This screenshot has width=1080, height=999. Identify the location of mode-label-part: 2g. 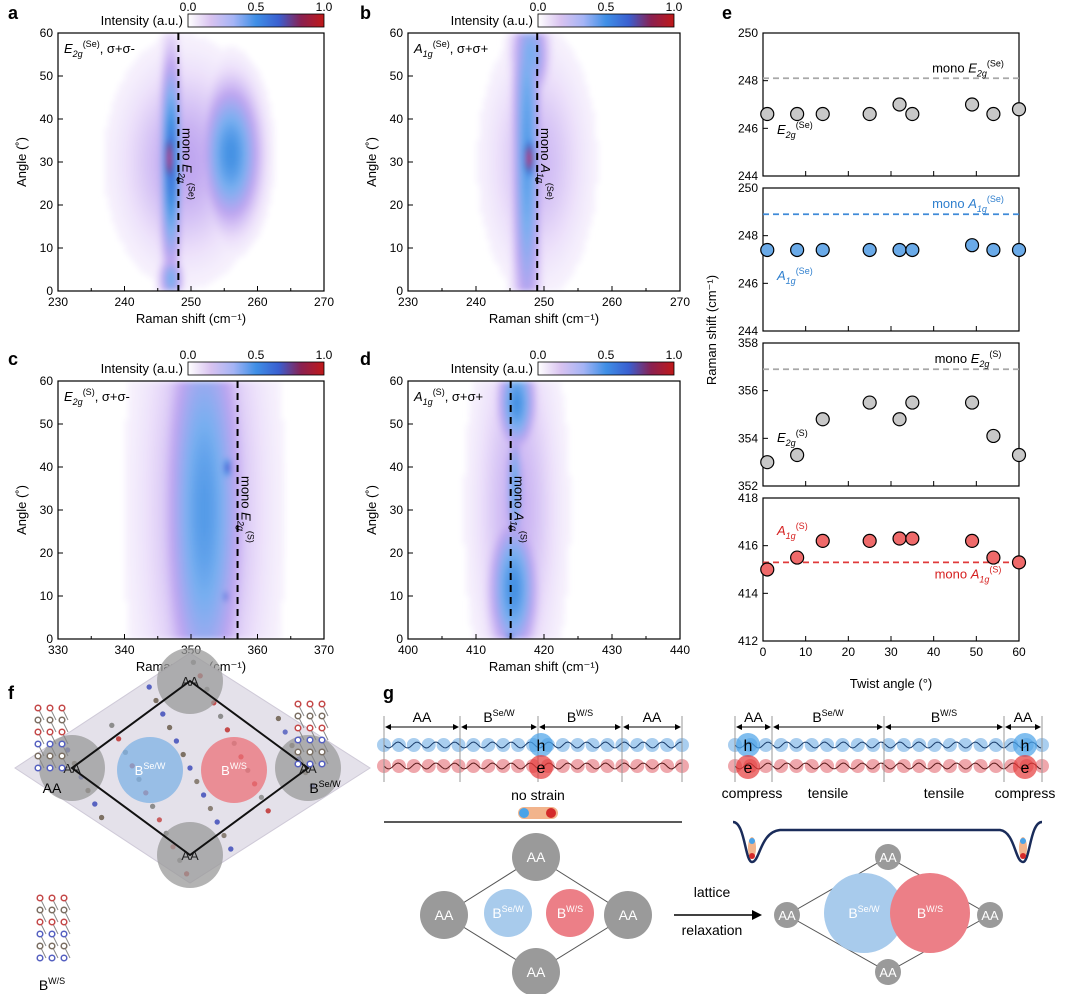
(77, 54).